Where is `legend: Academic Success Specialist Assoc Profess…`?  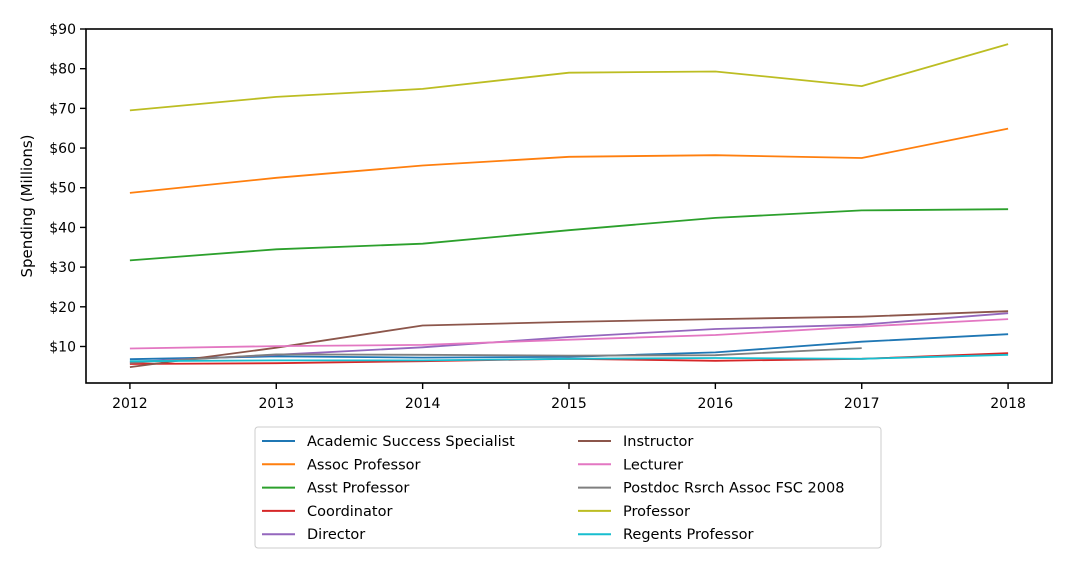 legend: Academic Success Specialist Assoc Profess… is located at coordinates (568, 487).